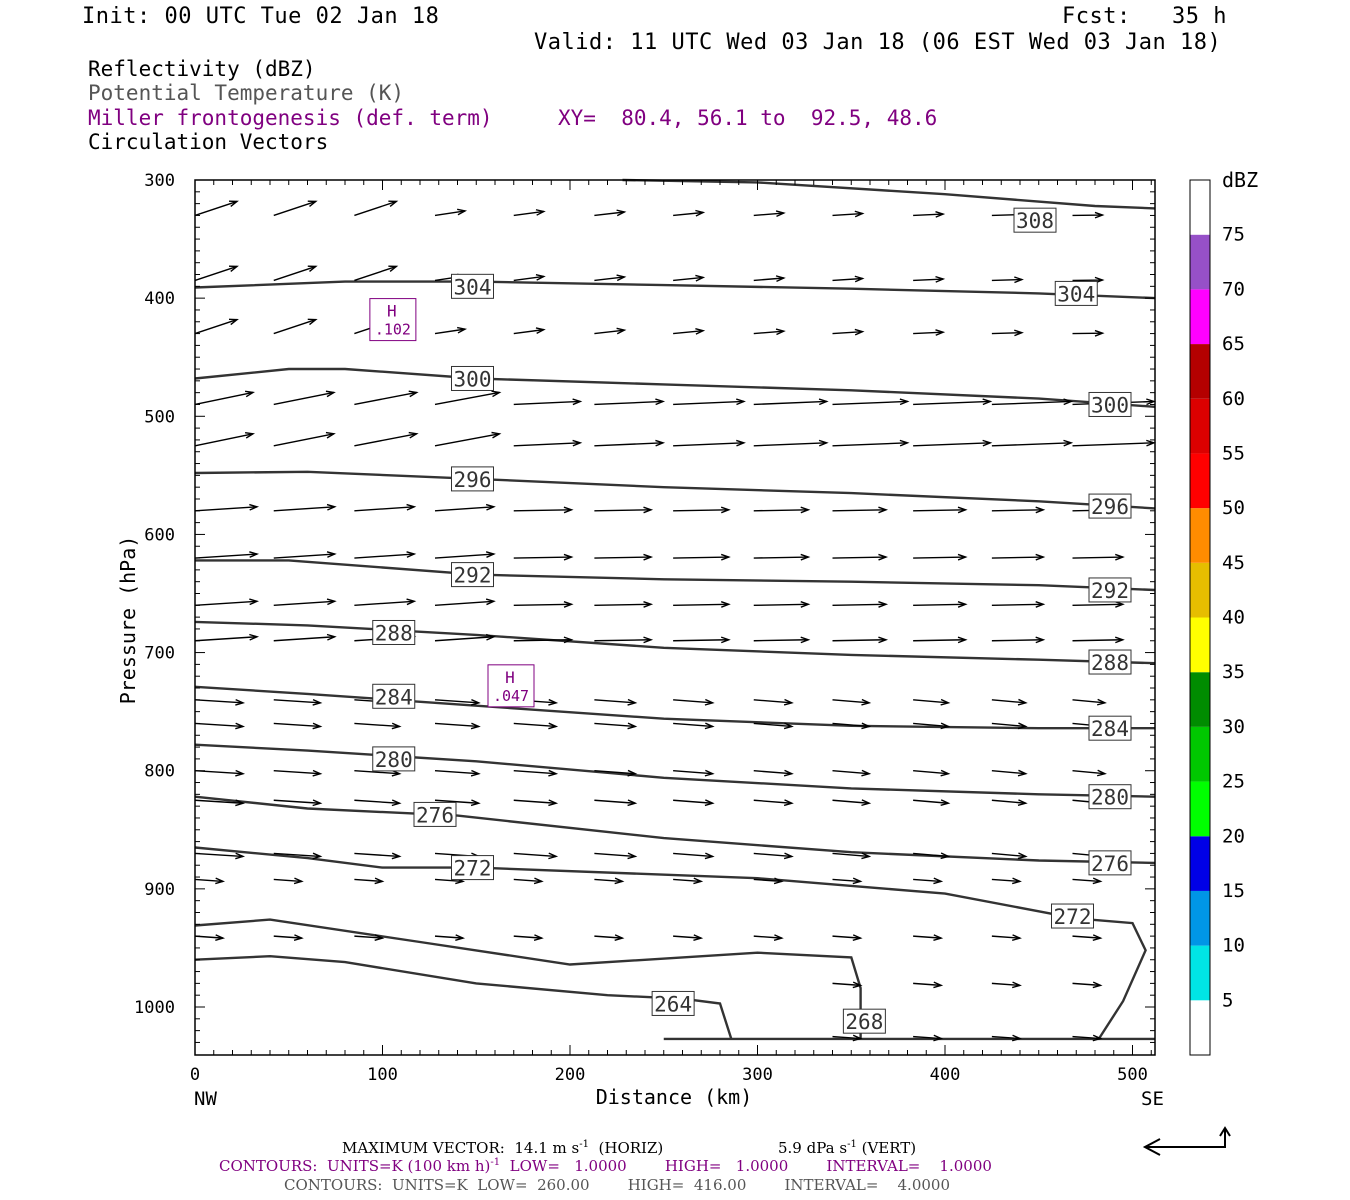 The height and width of the screenshot is (1200, 1350). What do you see at coordinates (1110, 729) in the screenshot?
I see `theta-contour-label: 284` at bounding box center [1110, 729].